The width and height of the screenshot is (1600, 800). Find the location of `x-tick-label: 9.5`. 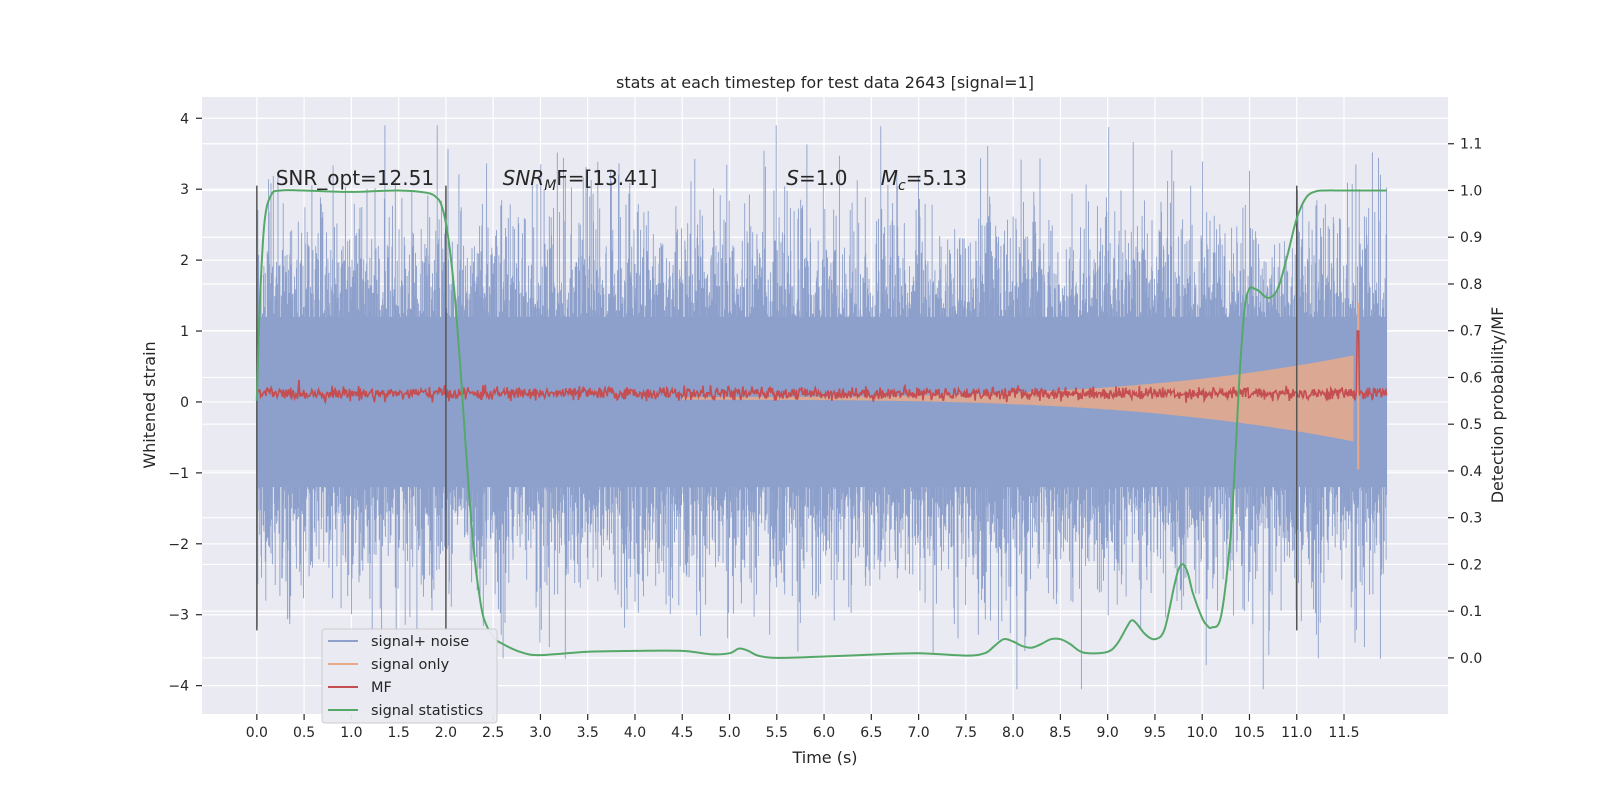

x-tick-label: 9.5 is located at coordinates (1155, 733).